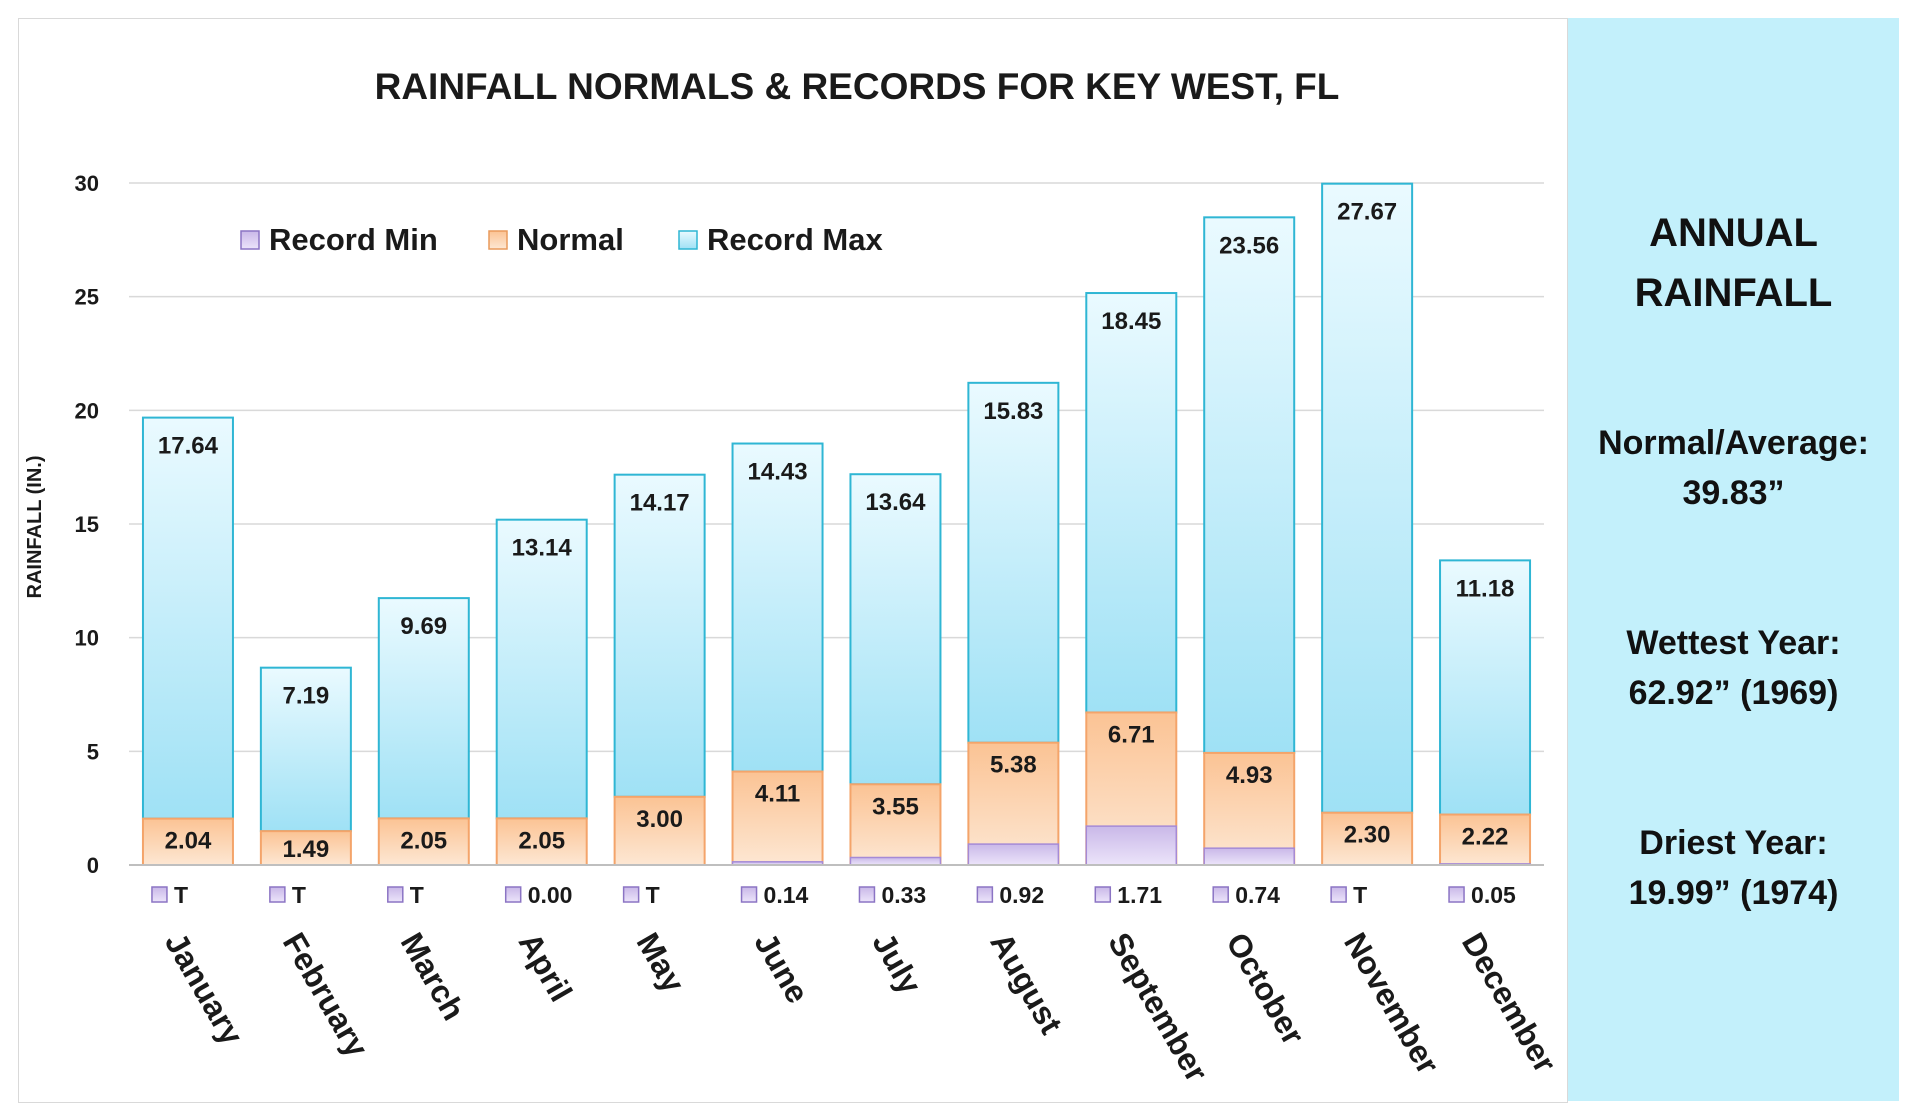 The height and width of the screenshot is (1117, 1915). What do you see at coordinates (774, 895) in the screenshot?
I see `record-min-annotation: 0.14` at bounding box center [774, 895].